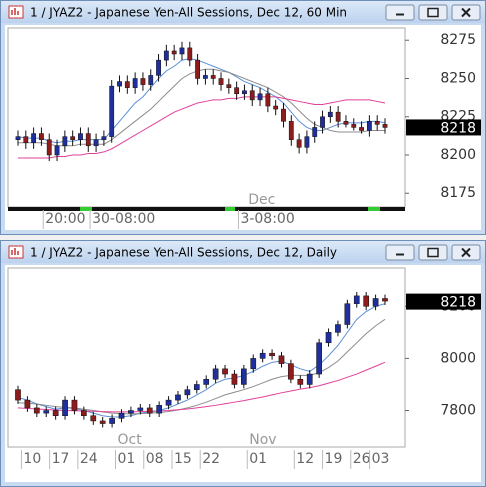 The height and width of the screenshot is (487, 486). Describe the element at coordinates (305, 459) in the screenshot. I see `x-tick-label: 12` at that location.